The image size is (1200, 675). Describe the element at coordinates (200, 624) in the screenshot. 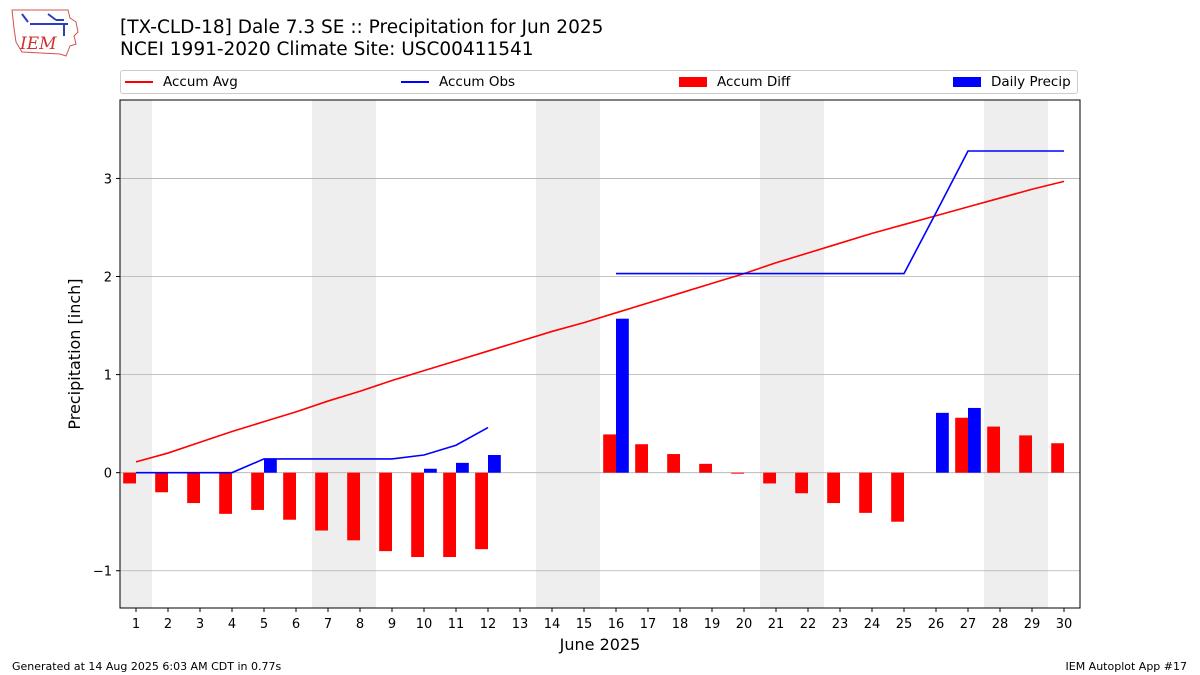

I see `x-tick-label: 3` at that location.